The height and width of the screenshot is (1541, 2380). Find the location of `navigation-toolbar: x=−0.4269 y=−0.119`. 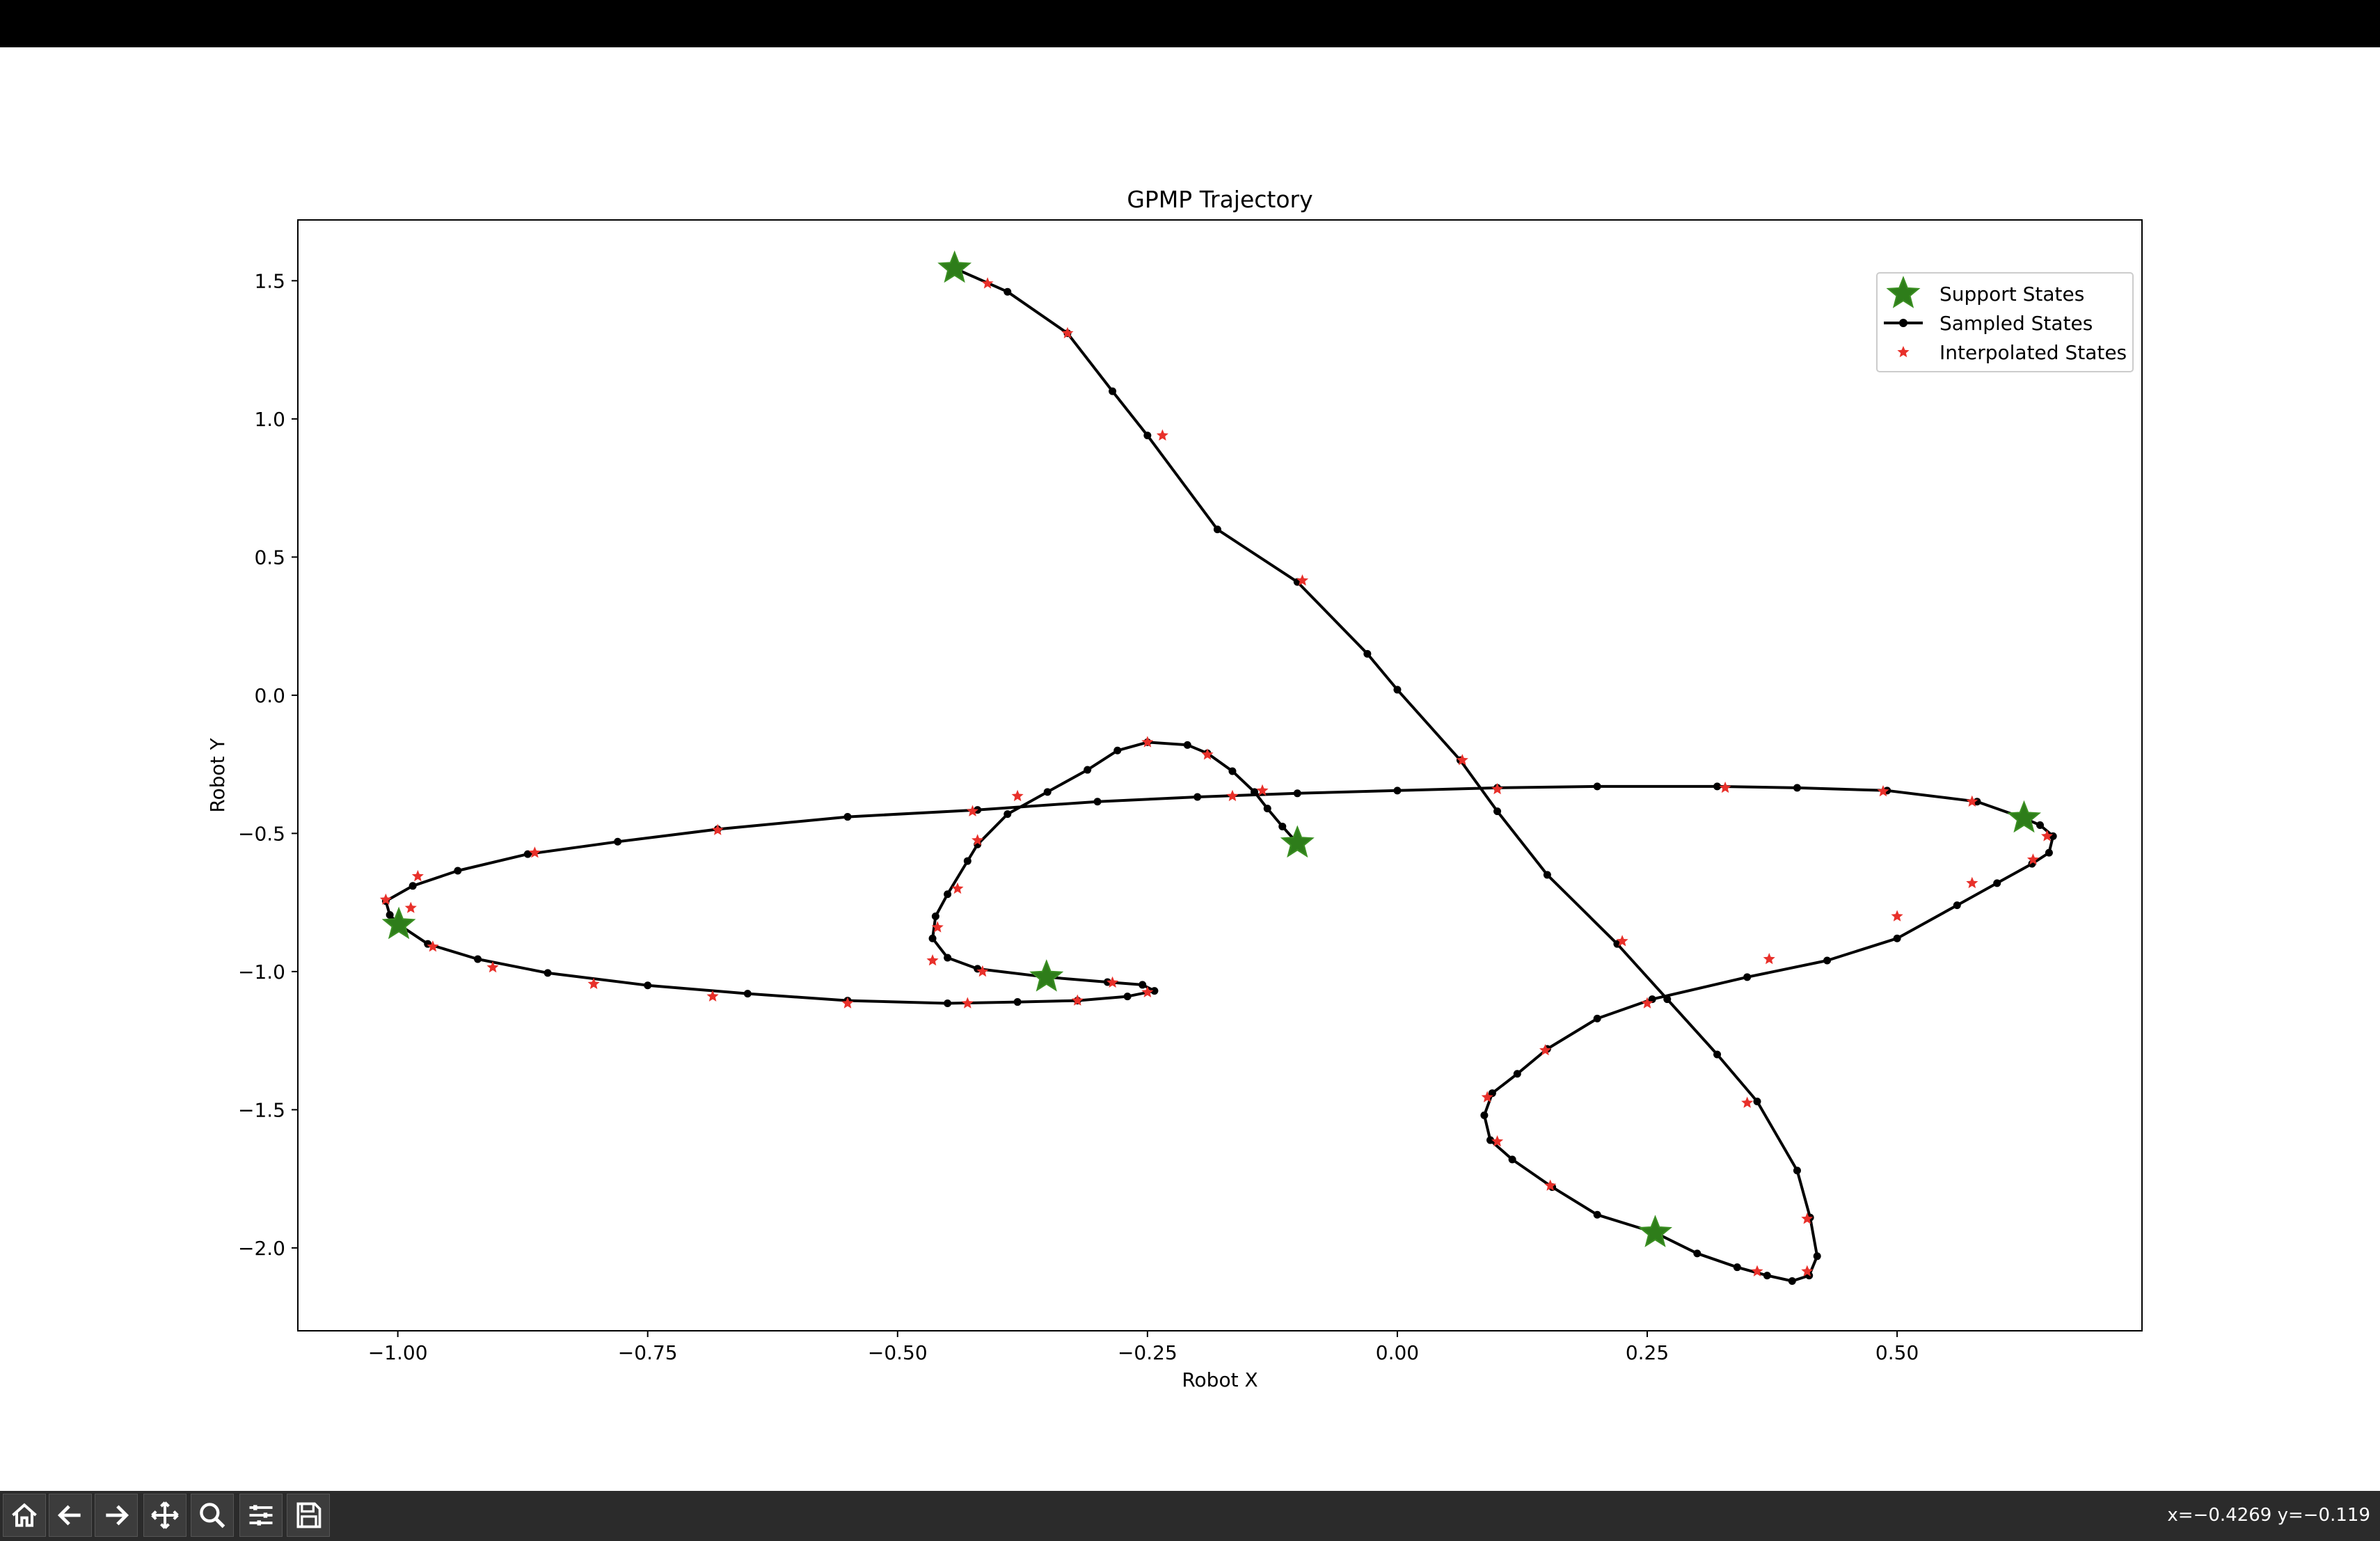

navigation-toolbar: x=−0.4269 y=−0.119 is located at coordinates (1190, 1516).